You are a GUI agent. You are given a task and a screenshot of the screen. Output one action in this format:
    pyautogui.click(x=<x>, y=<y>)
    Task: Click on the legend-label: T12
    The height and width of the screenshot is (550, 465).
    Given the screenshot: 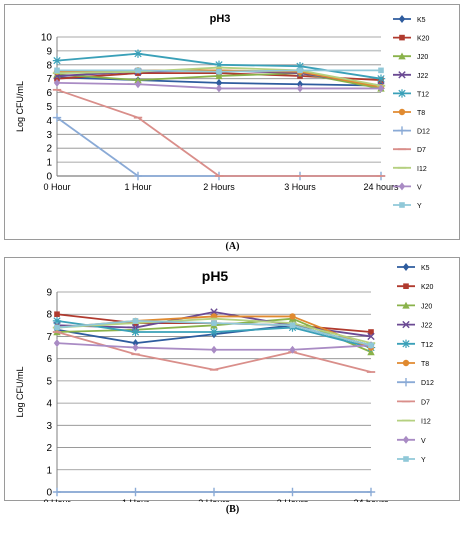 What is the action you would take?
    pyautogui.click(x=427, y=345)
    